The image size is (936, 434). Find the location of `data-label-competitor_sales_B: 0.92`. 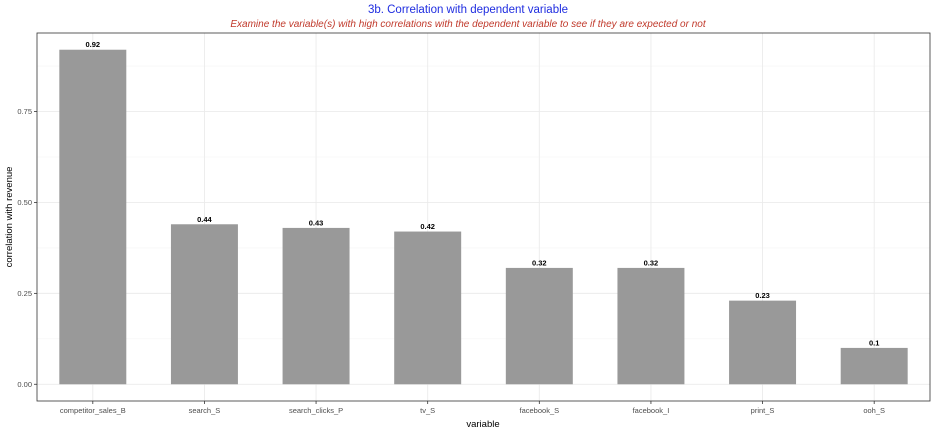

data-label-competitor_sales_B: 0.92 is located at coordinates (93, 44).